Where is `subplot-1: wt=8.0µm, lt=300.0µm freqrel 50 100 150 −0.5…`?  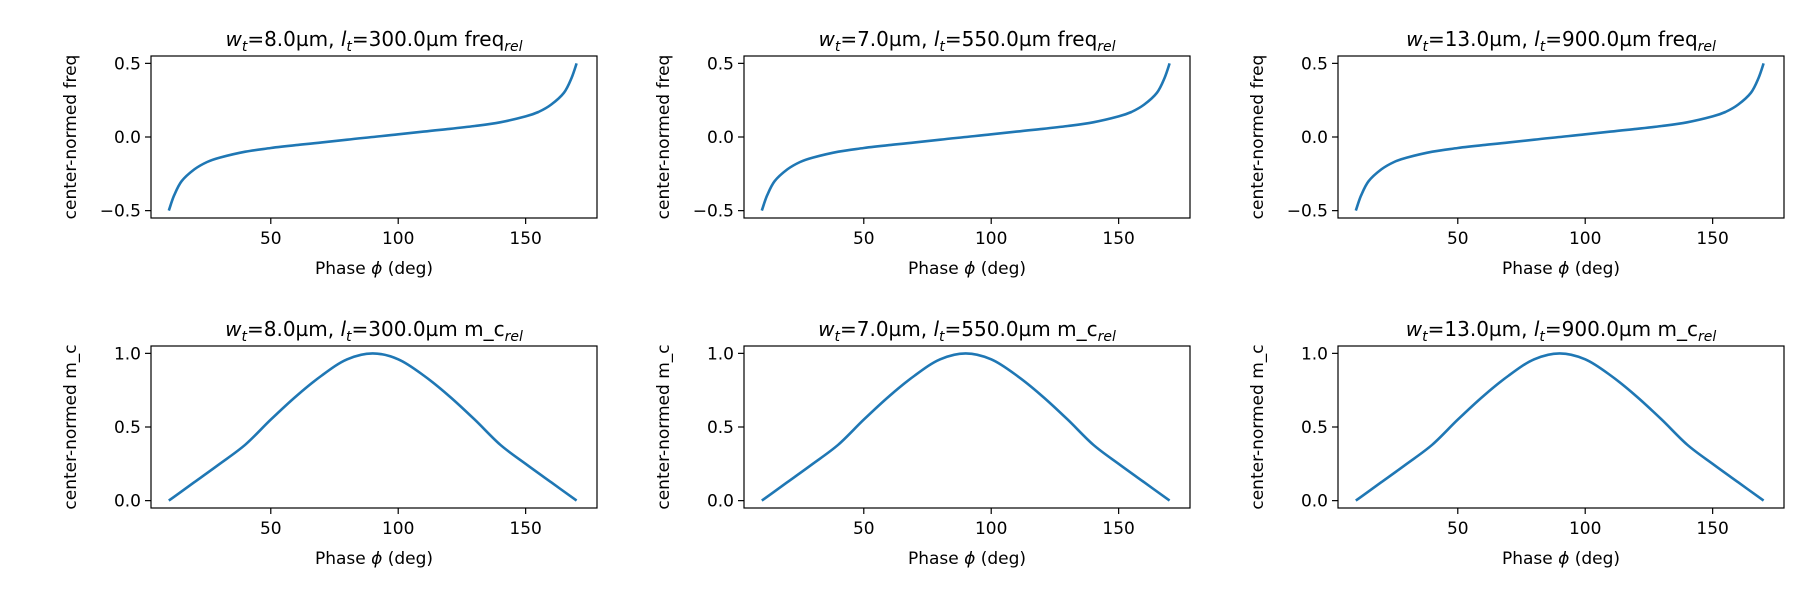
subplot-1: wt=8.0µm, lt=300.0µm freqrel 50 100 150 −0.5… is located at coordinates (329, 153).